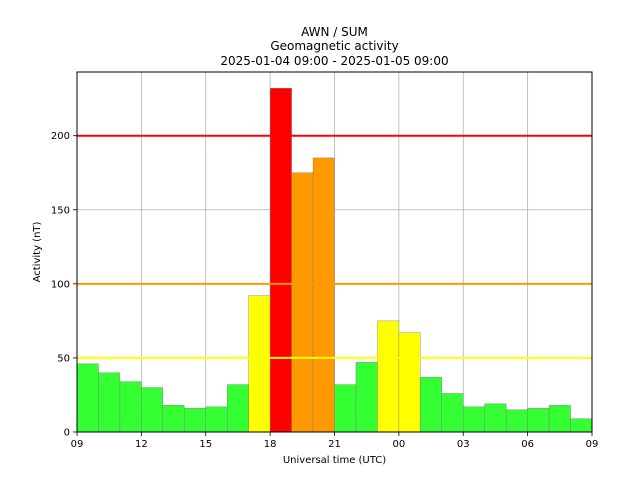 Image resolution: width=640 pixels, height=480 pixels. I want to click on title-line-1: AWN / SUM, so click(334, 32).